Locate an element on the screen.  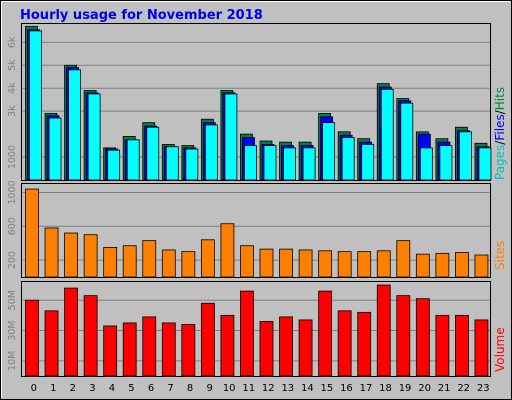
y-tick-label: 200 is located at coordinates (12, 260).